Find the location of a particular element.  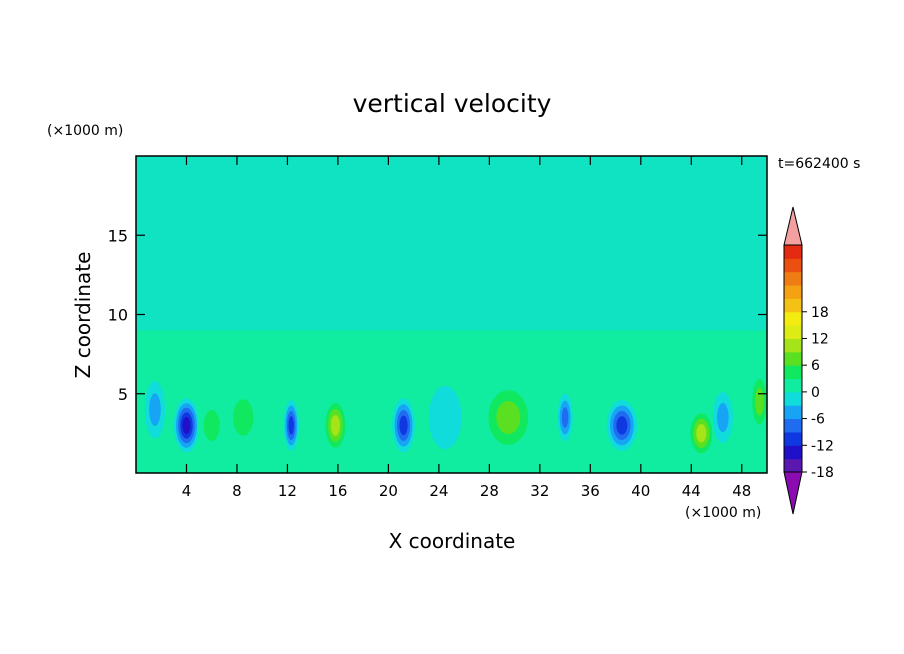

x-tick-label: 28 is located at coordinates (489, 491).